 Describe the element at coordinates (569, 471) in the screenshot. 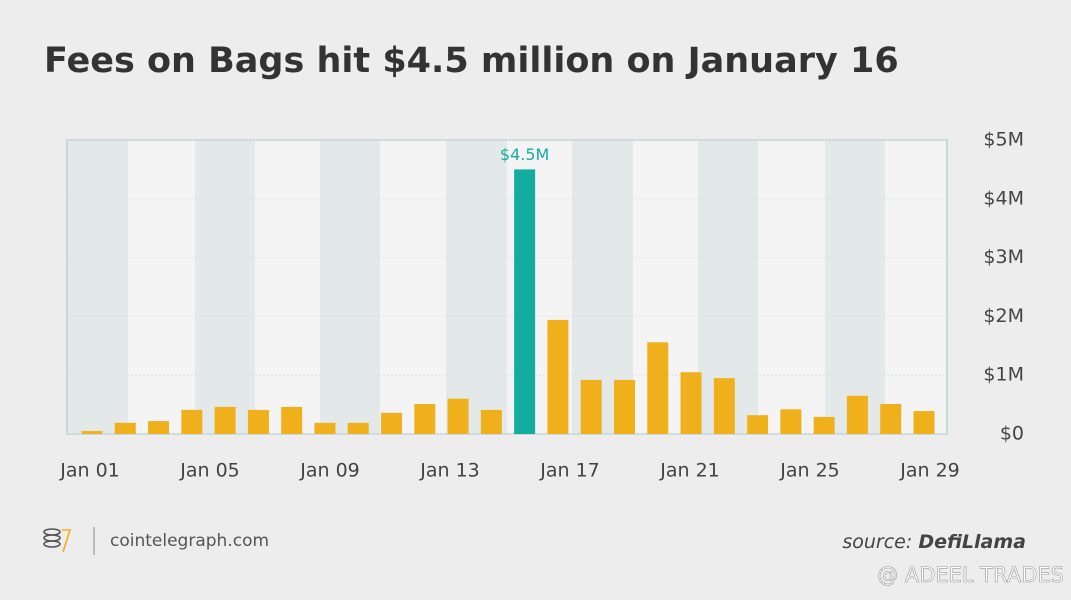

I see `x-tick-label: Jan 17` at that location.